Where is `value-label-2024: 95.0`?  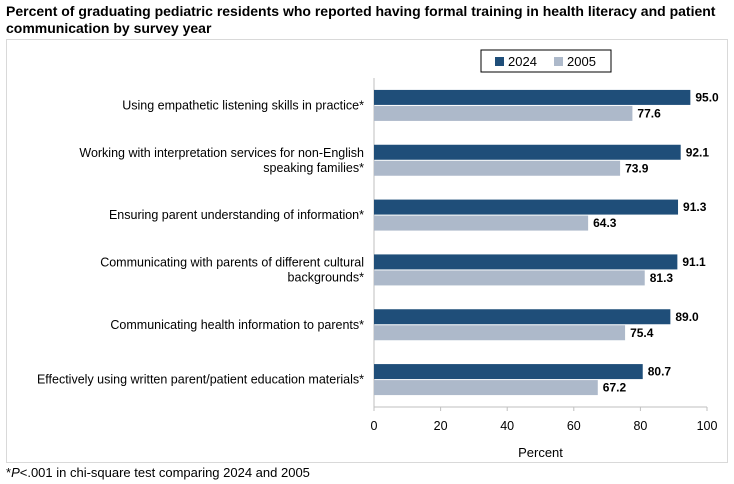
value-label-2024: 95.0 is located at coordinates (707, 97).